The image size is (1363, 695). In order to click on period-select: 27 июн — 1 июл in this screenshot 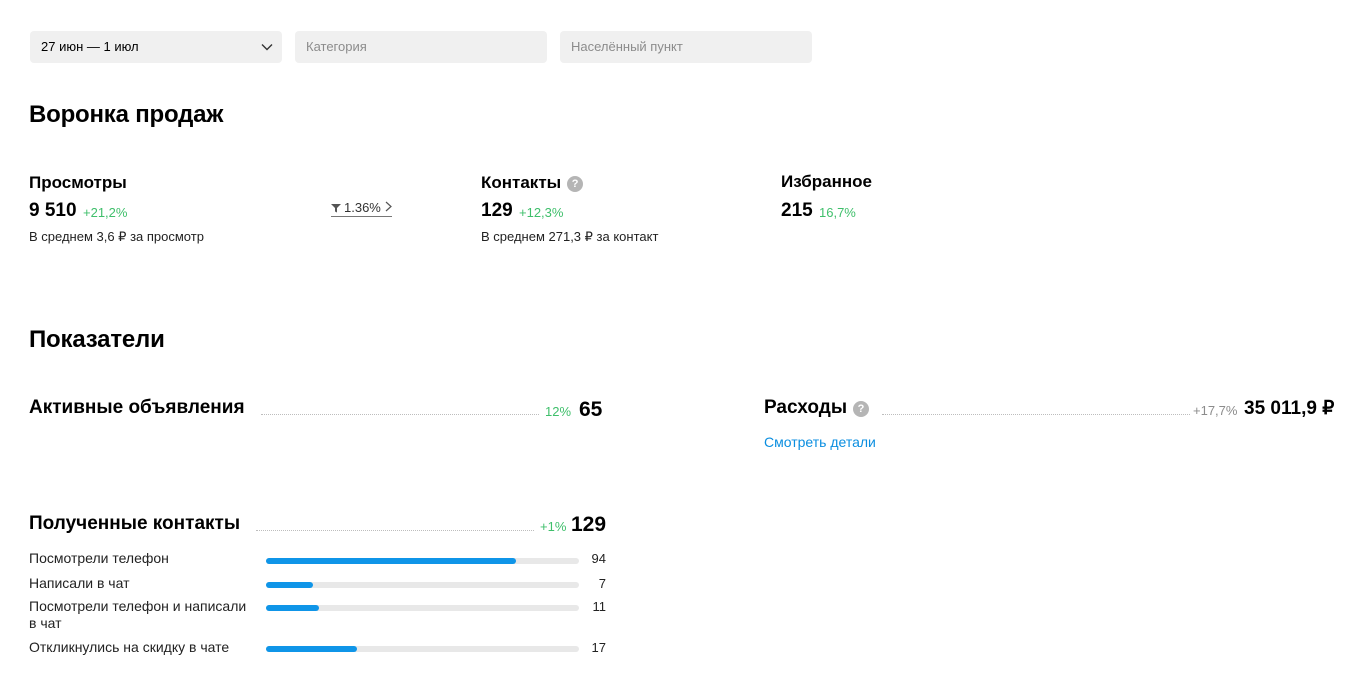, I will do `click(156, 47)`.